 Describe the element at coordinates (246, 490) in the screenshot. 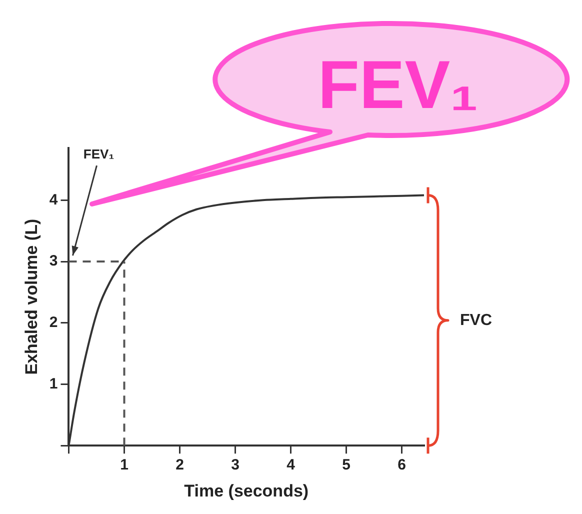

I see `x-axis-title: Time (seconds)` at that location.